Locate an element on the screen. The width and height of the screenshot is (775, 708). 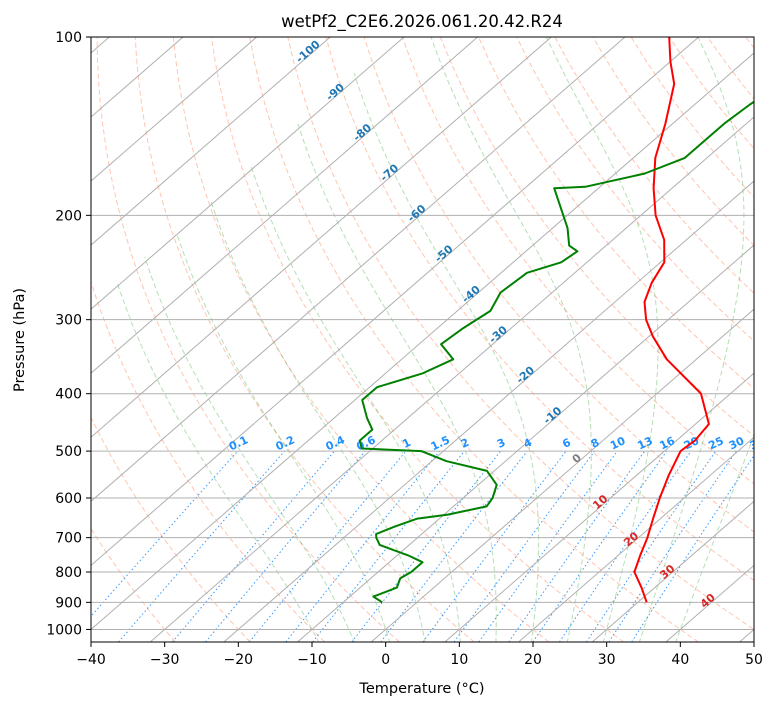
isotherm-label: -80 is located at coordinates (363, 132).